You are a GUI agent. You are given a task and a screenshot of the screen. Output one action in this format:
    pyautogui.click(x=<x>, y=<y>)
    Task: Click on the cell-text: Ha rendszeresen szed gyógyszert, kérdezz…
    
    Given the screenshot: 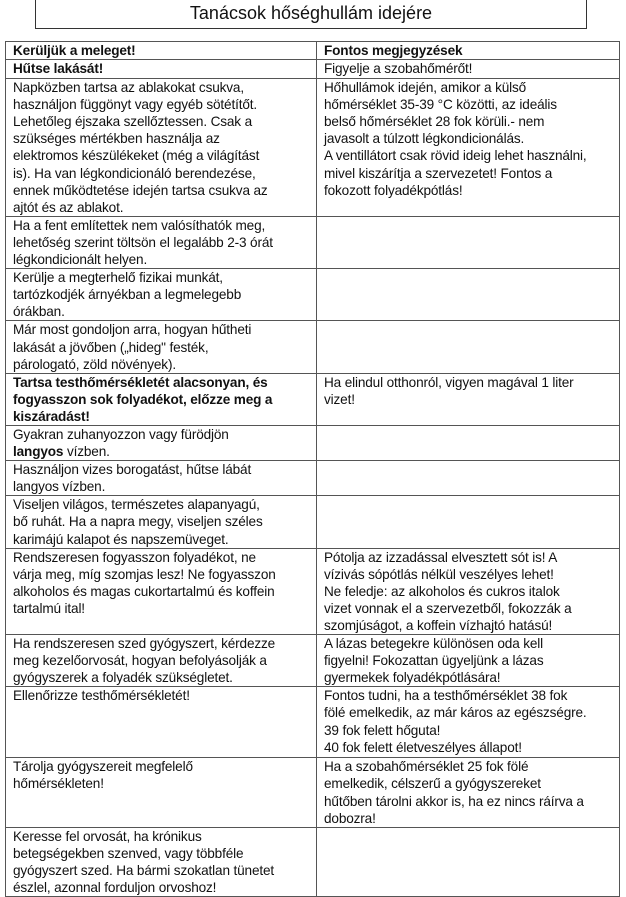 What is the action you would take?
    pyautogui.click(x=144, y=661)
    